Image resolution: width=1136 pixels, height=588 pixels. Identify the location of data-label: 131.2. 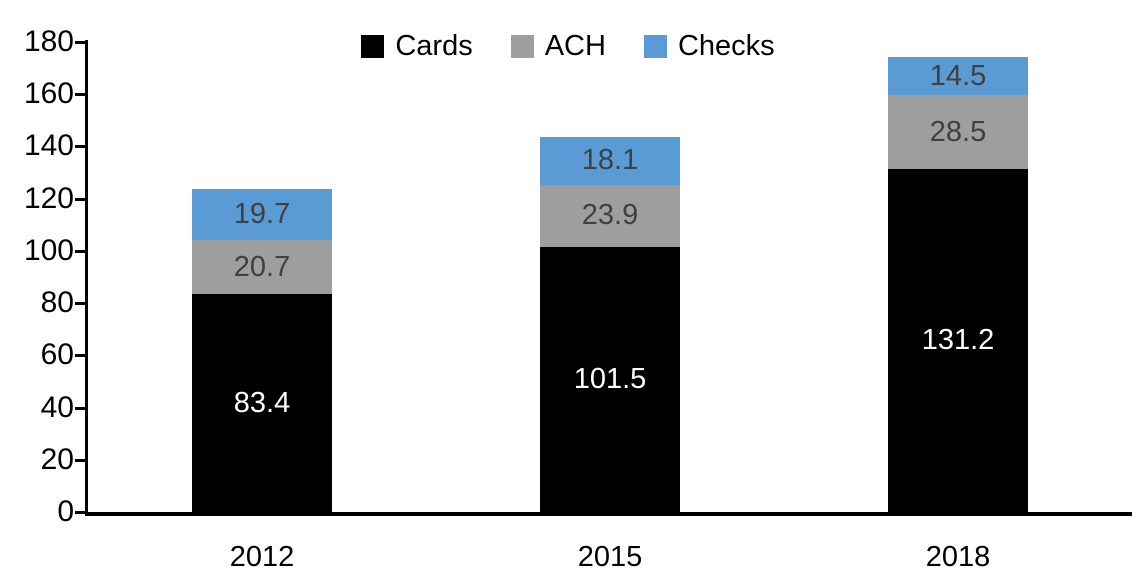
(958, 340).